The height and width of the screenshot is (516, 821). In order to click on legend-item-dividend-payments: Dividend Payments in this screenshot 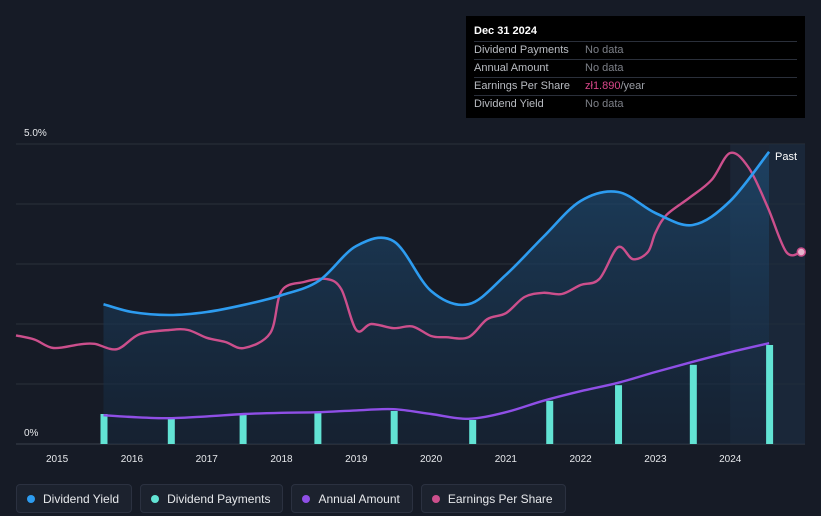, I will do `click(212, 498)`.